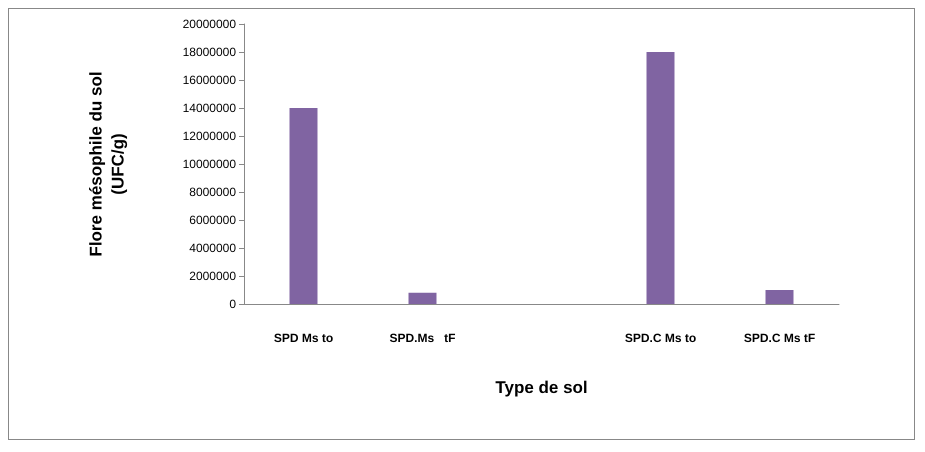 Image resolution: width=925 pixels, height=452 pixels. I want to click on y-tick-label: 12000000, so click(209, 136).